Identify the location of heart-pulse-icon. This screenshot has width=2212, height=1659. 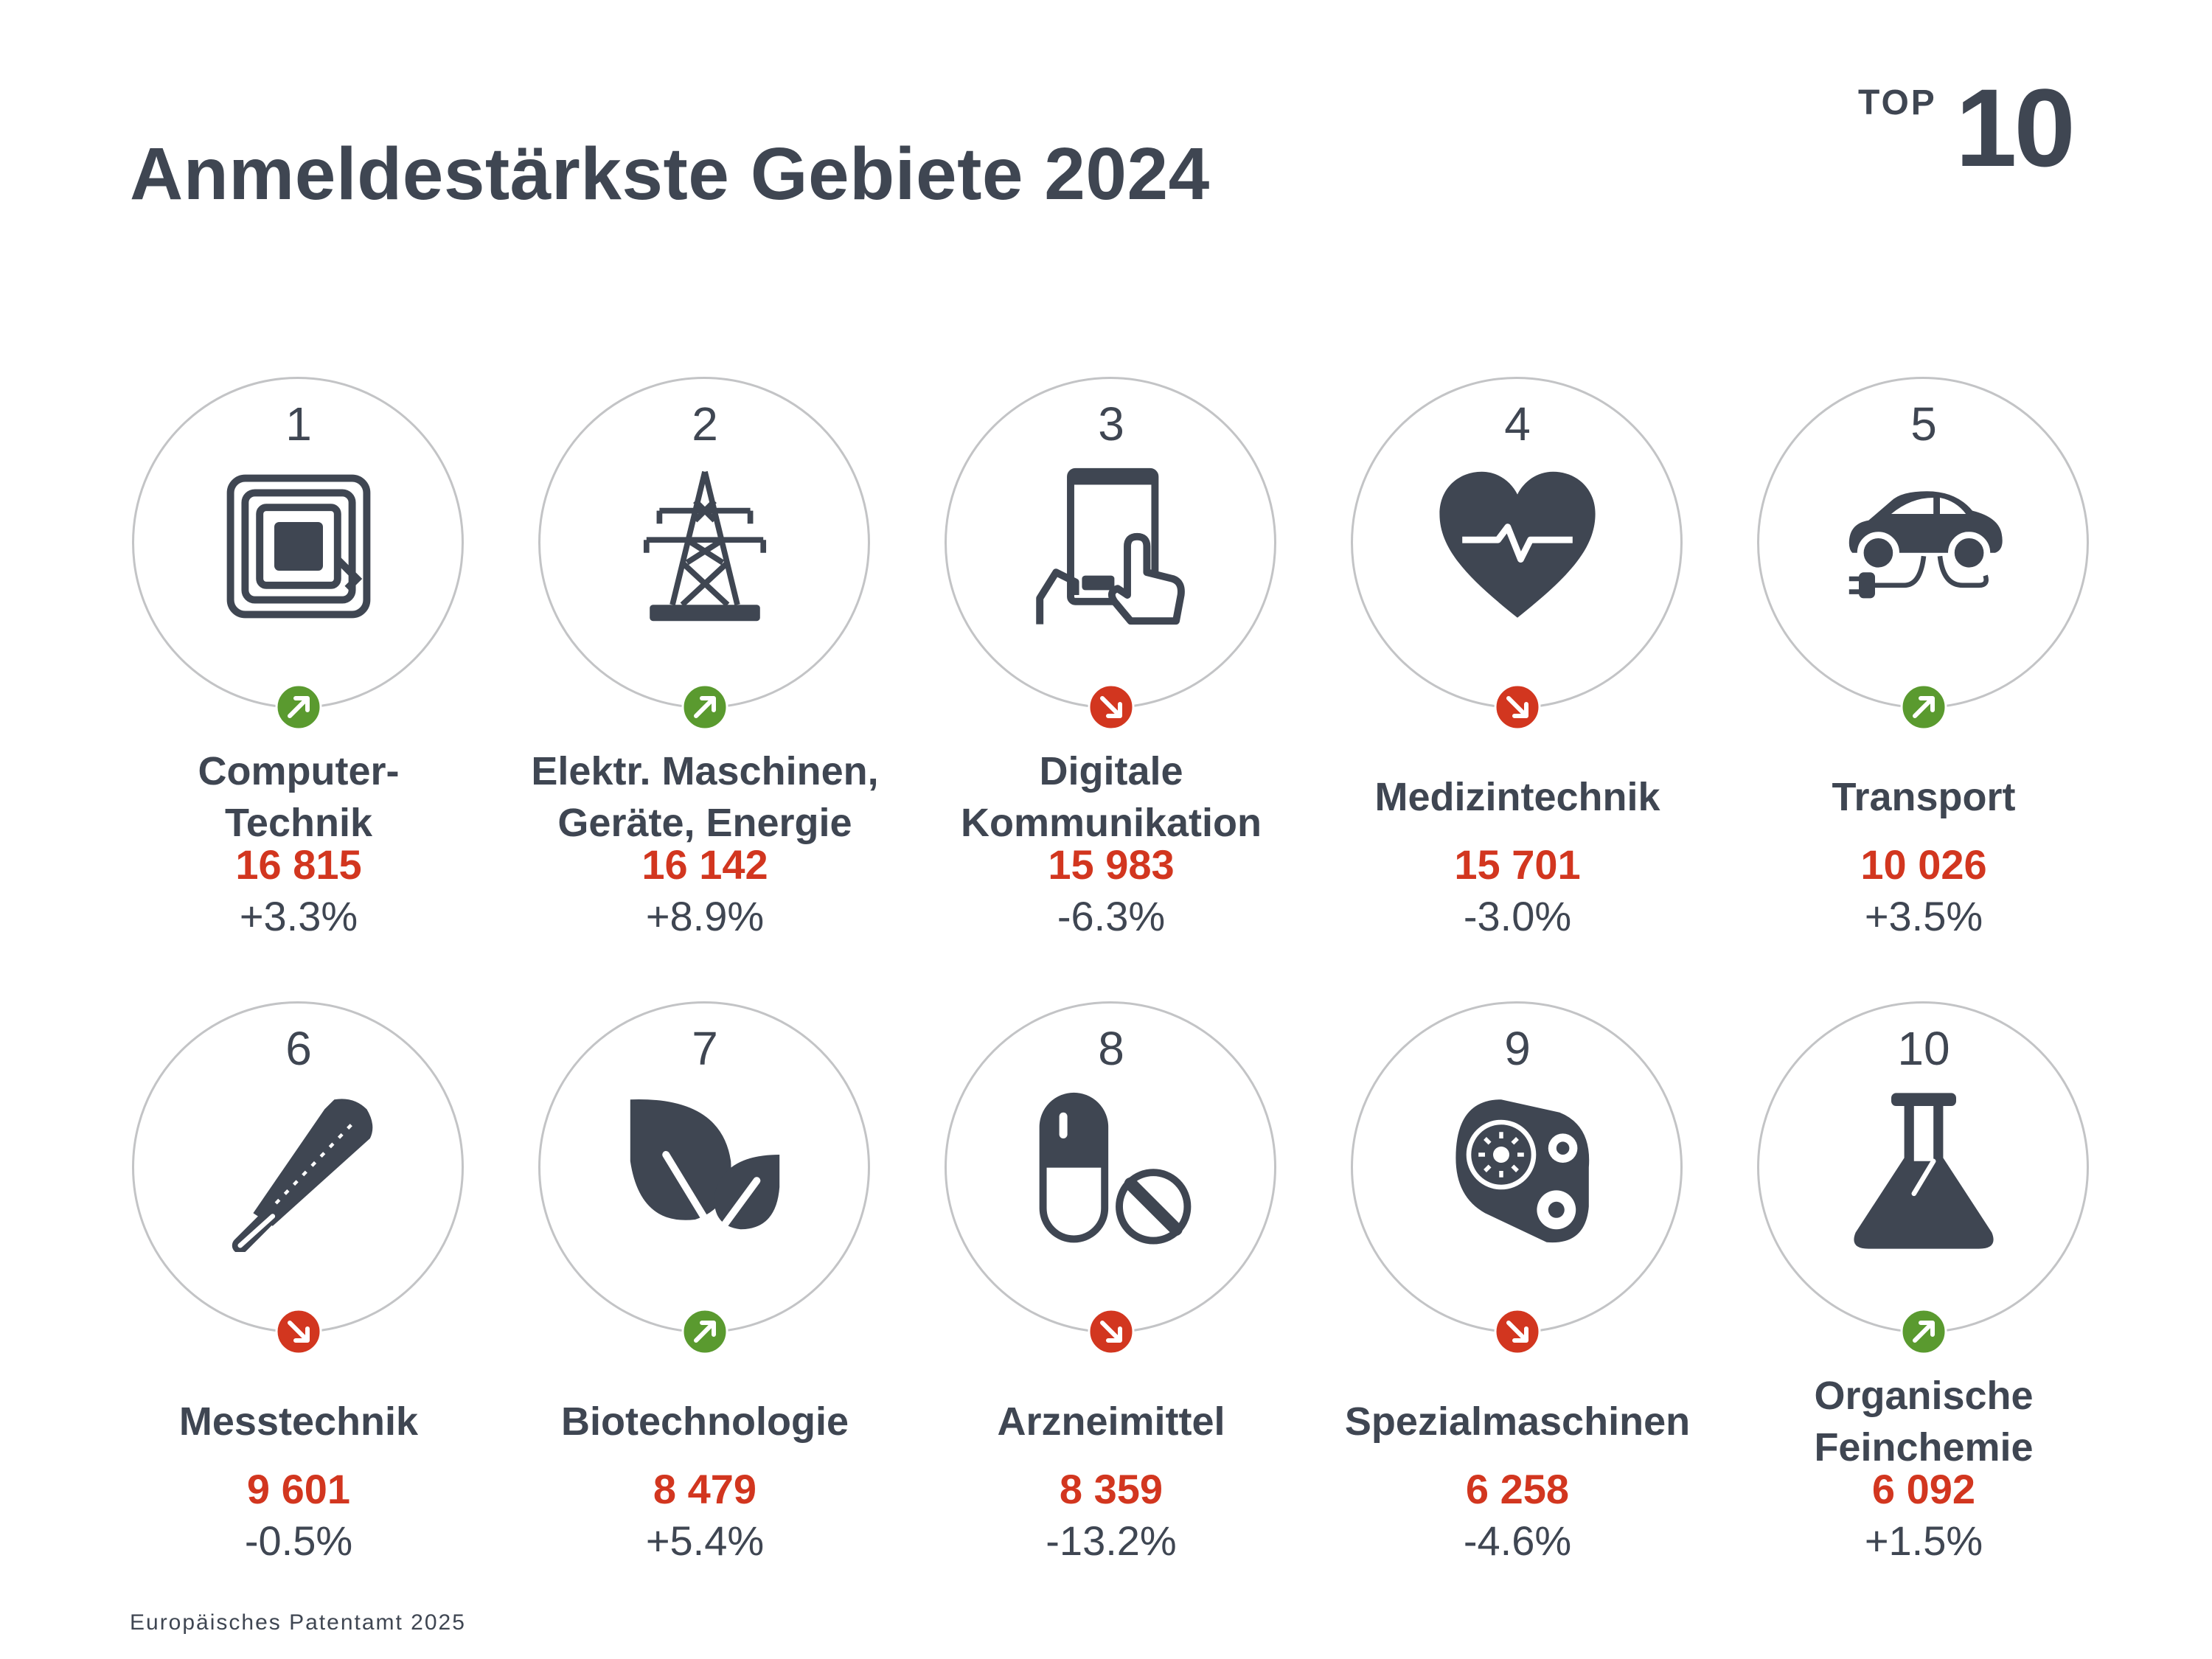
(1517, 546).